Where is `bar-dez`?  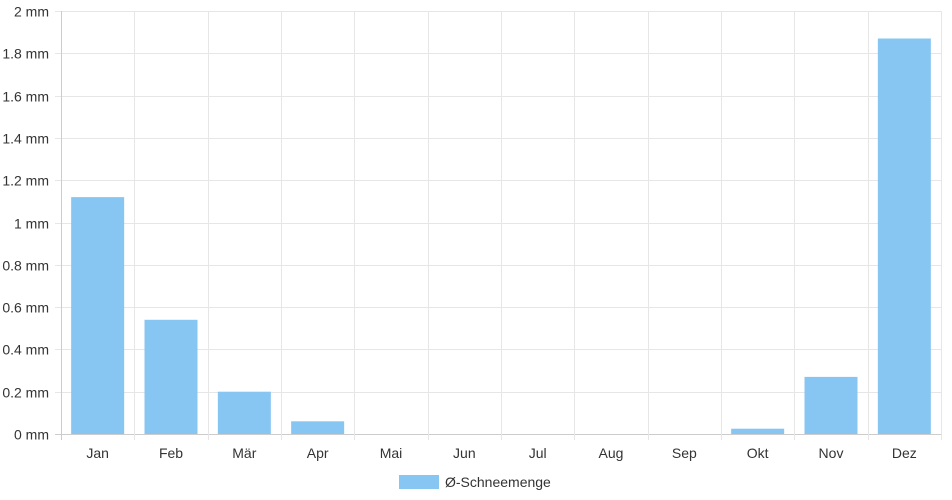
bar-dez is located at coordinates (904, 236).